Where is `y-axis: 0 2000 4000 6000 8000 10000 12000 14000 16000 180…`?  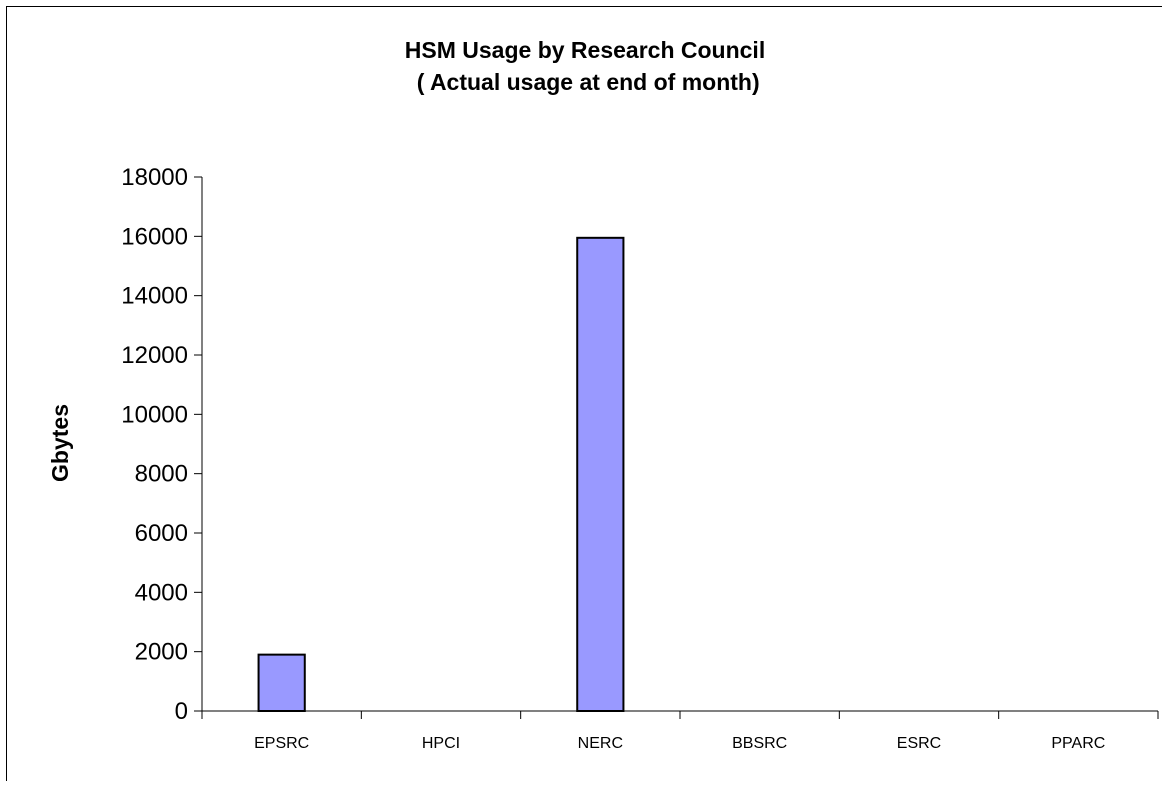
y-axis: 0 2000 4000 6000 8000 10000 12000 14000 16000 180… is located at coordinates (162, 444).